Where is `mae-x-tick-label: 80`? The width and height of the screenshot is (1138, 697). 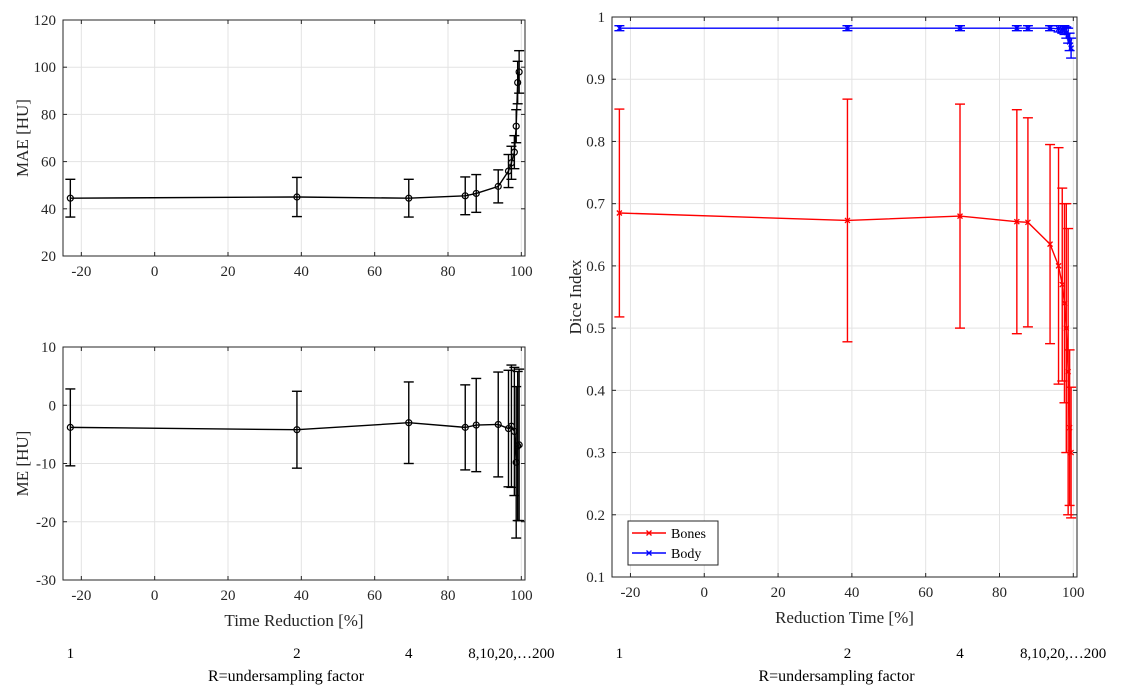
mae-x-tick-label: 80 is located at coordinates (448, 272).